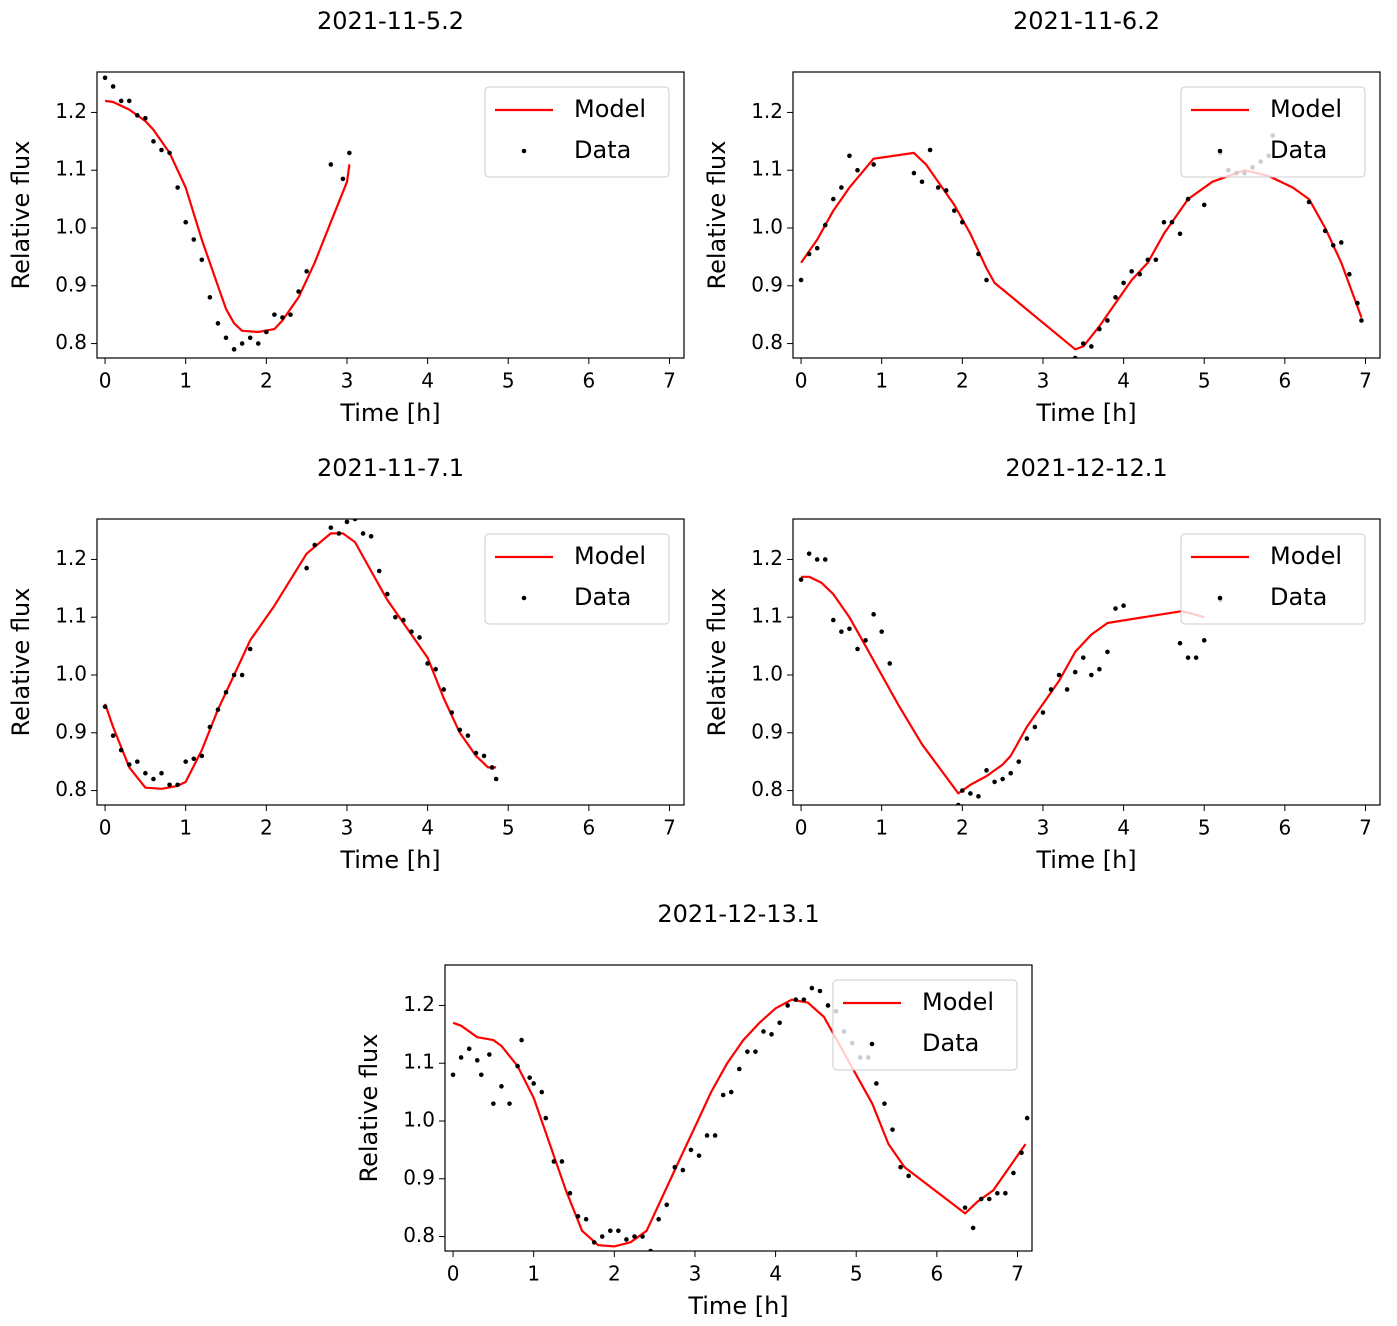 This screenshot has width=1397, height=1326. What do you see at coordinates (1086, 468) in the screenshot?
I see `subplot-title: 2021-12-12.1` at bounding box center [1086, 468].